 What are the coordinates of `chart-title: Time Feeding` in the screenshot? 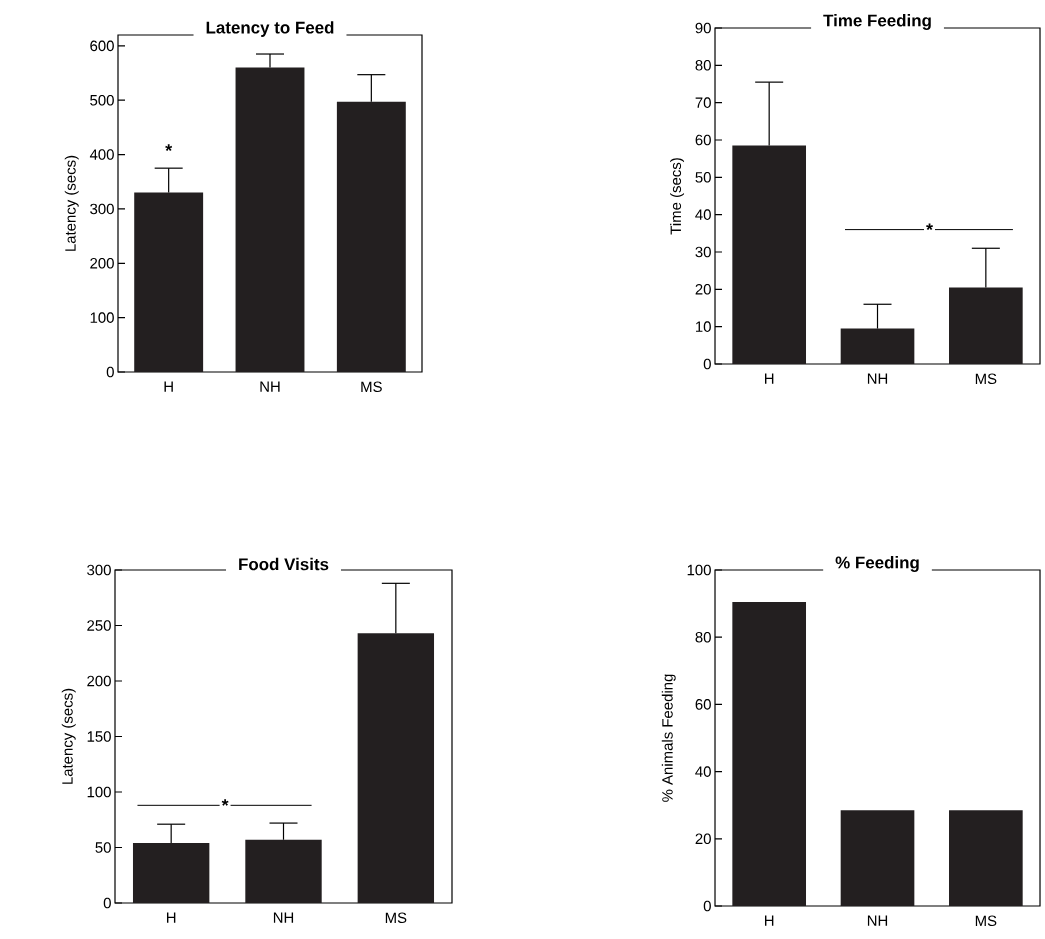 It's located at (877, 22).